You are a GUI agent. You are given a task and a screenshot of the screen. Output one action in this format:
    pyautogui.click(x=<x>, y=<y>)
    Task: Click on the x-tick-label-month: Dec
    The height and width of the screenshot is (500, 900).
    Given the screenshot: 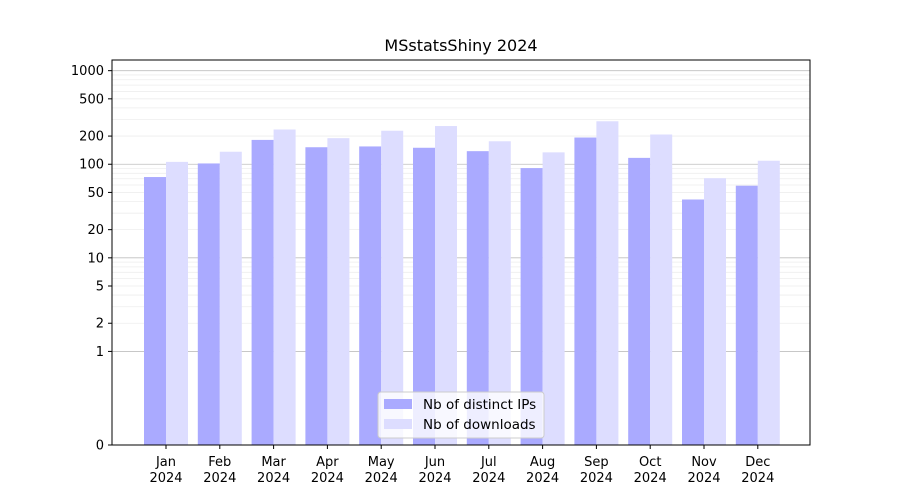 What is the action you would take?
    pyautogui.click(x=757, y=462)
    